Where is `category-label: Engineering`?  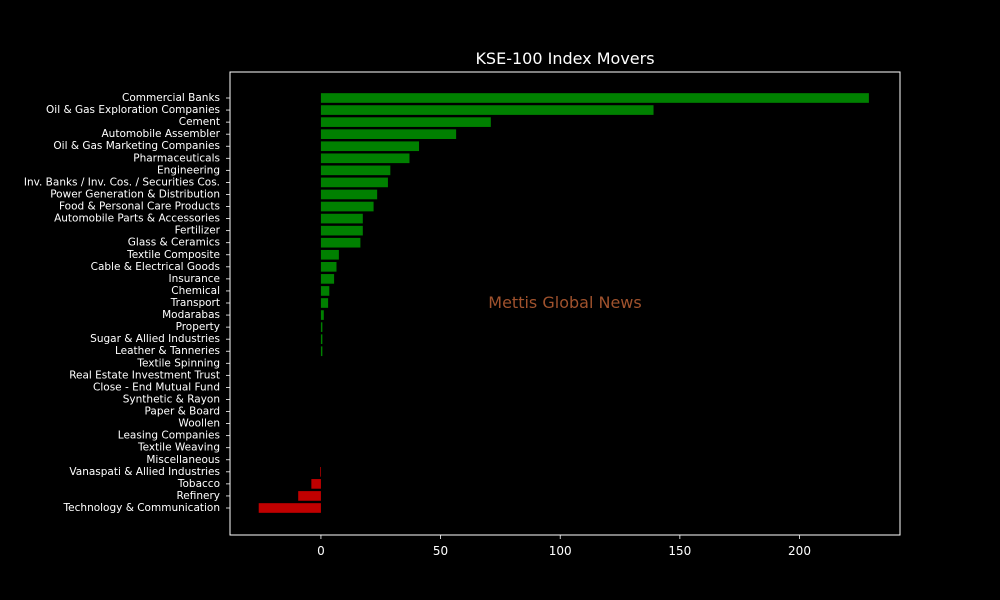
category-label: Engineering is located at coordinates (188, 170).